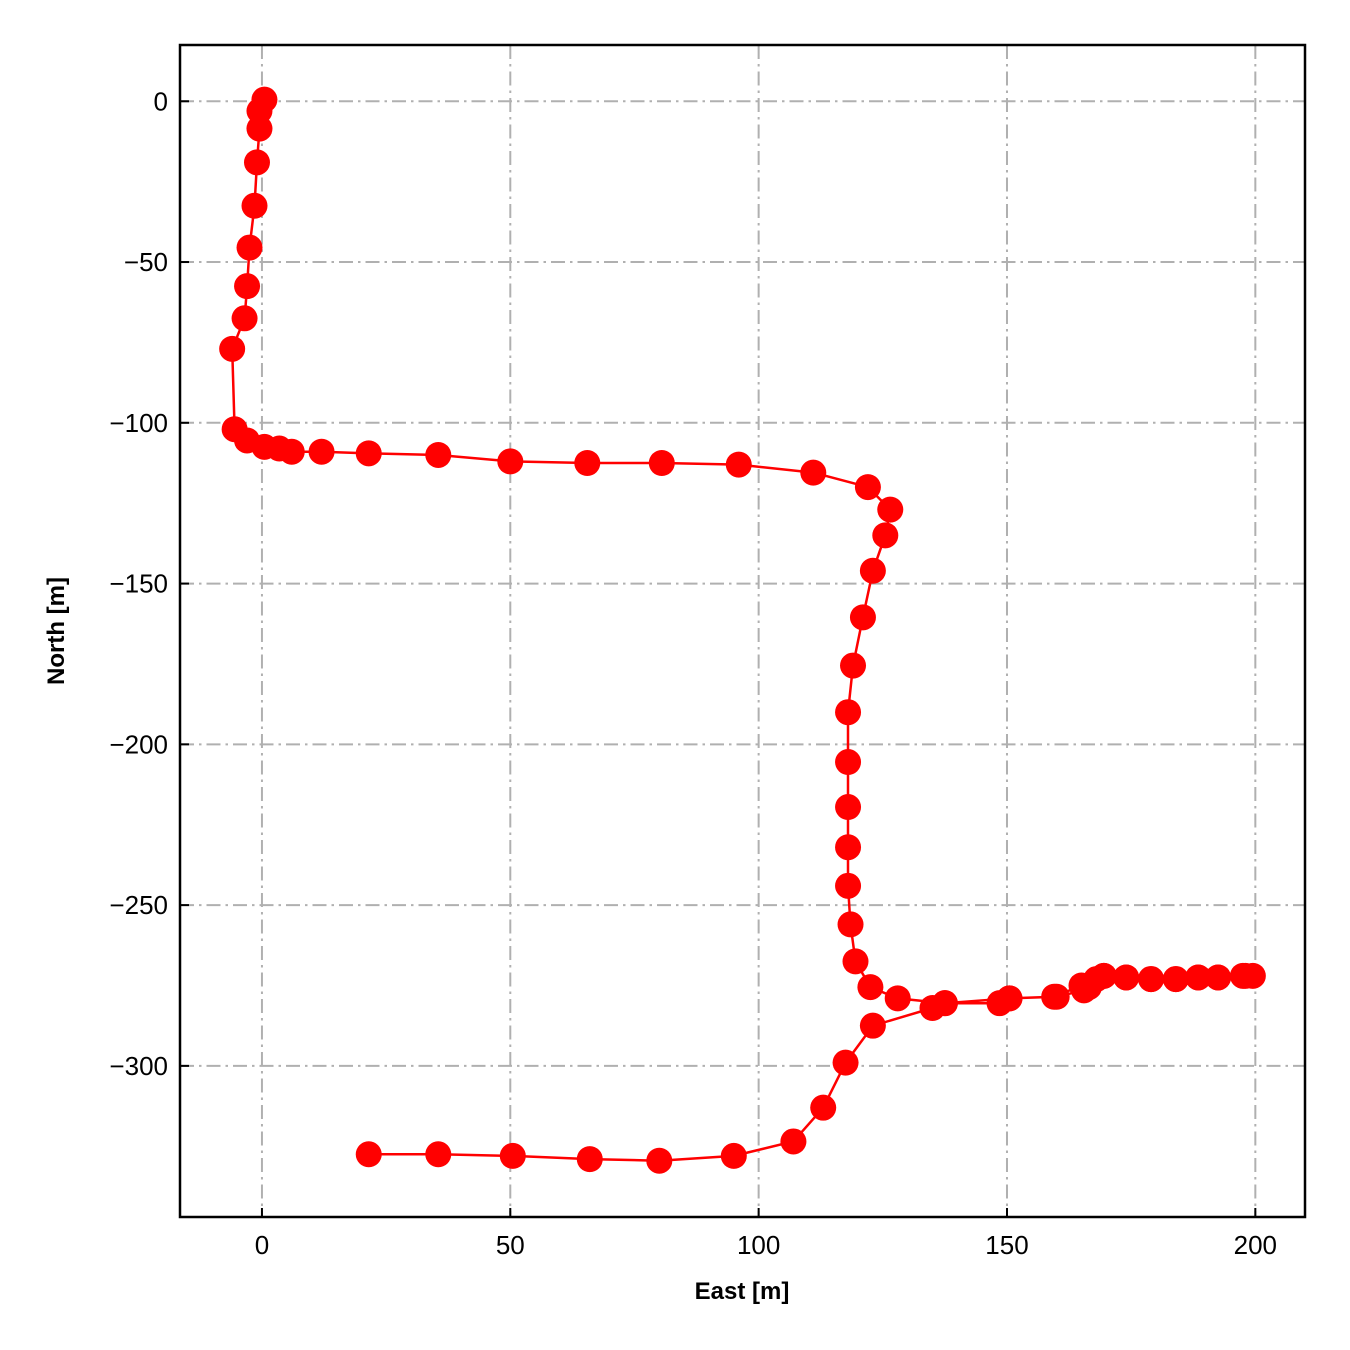 The width and height of the screenshot is (1350, 1350). What do you see at coordinates (146, 262) in the screenshot?
I see `y-tick-label: −50` at bounding box center [146, 262].